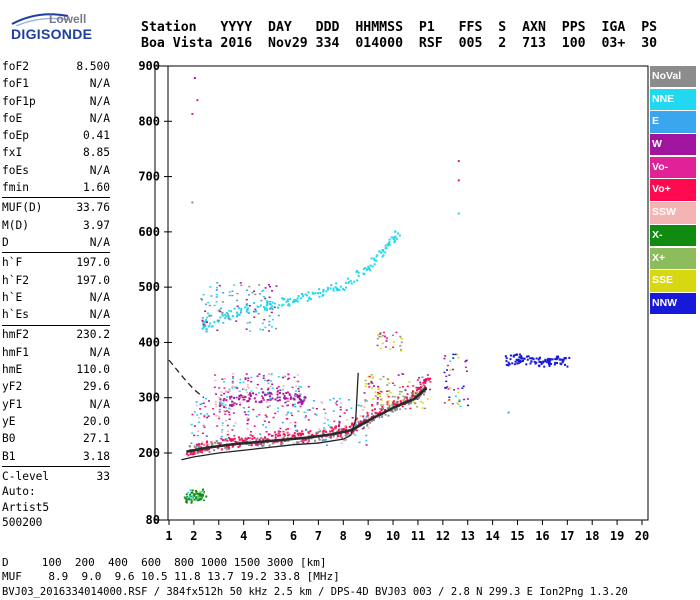 This screenshot has height=600, width=700. I want to click on param-foep: foEp 0.41, so click(56, 135).